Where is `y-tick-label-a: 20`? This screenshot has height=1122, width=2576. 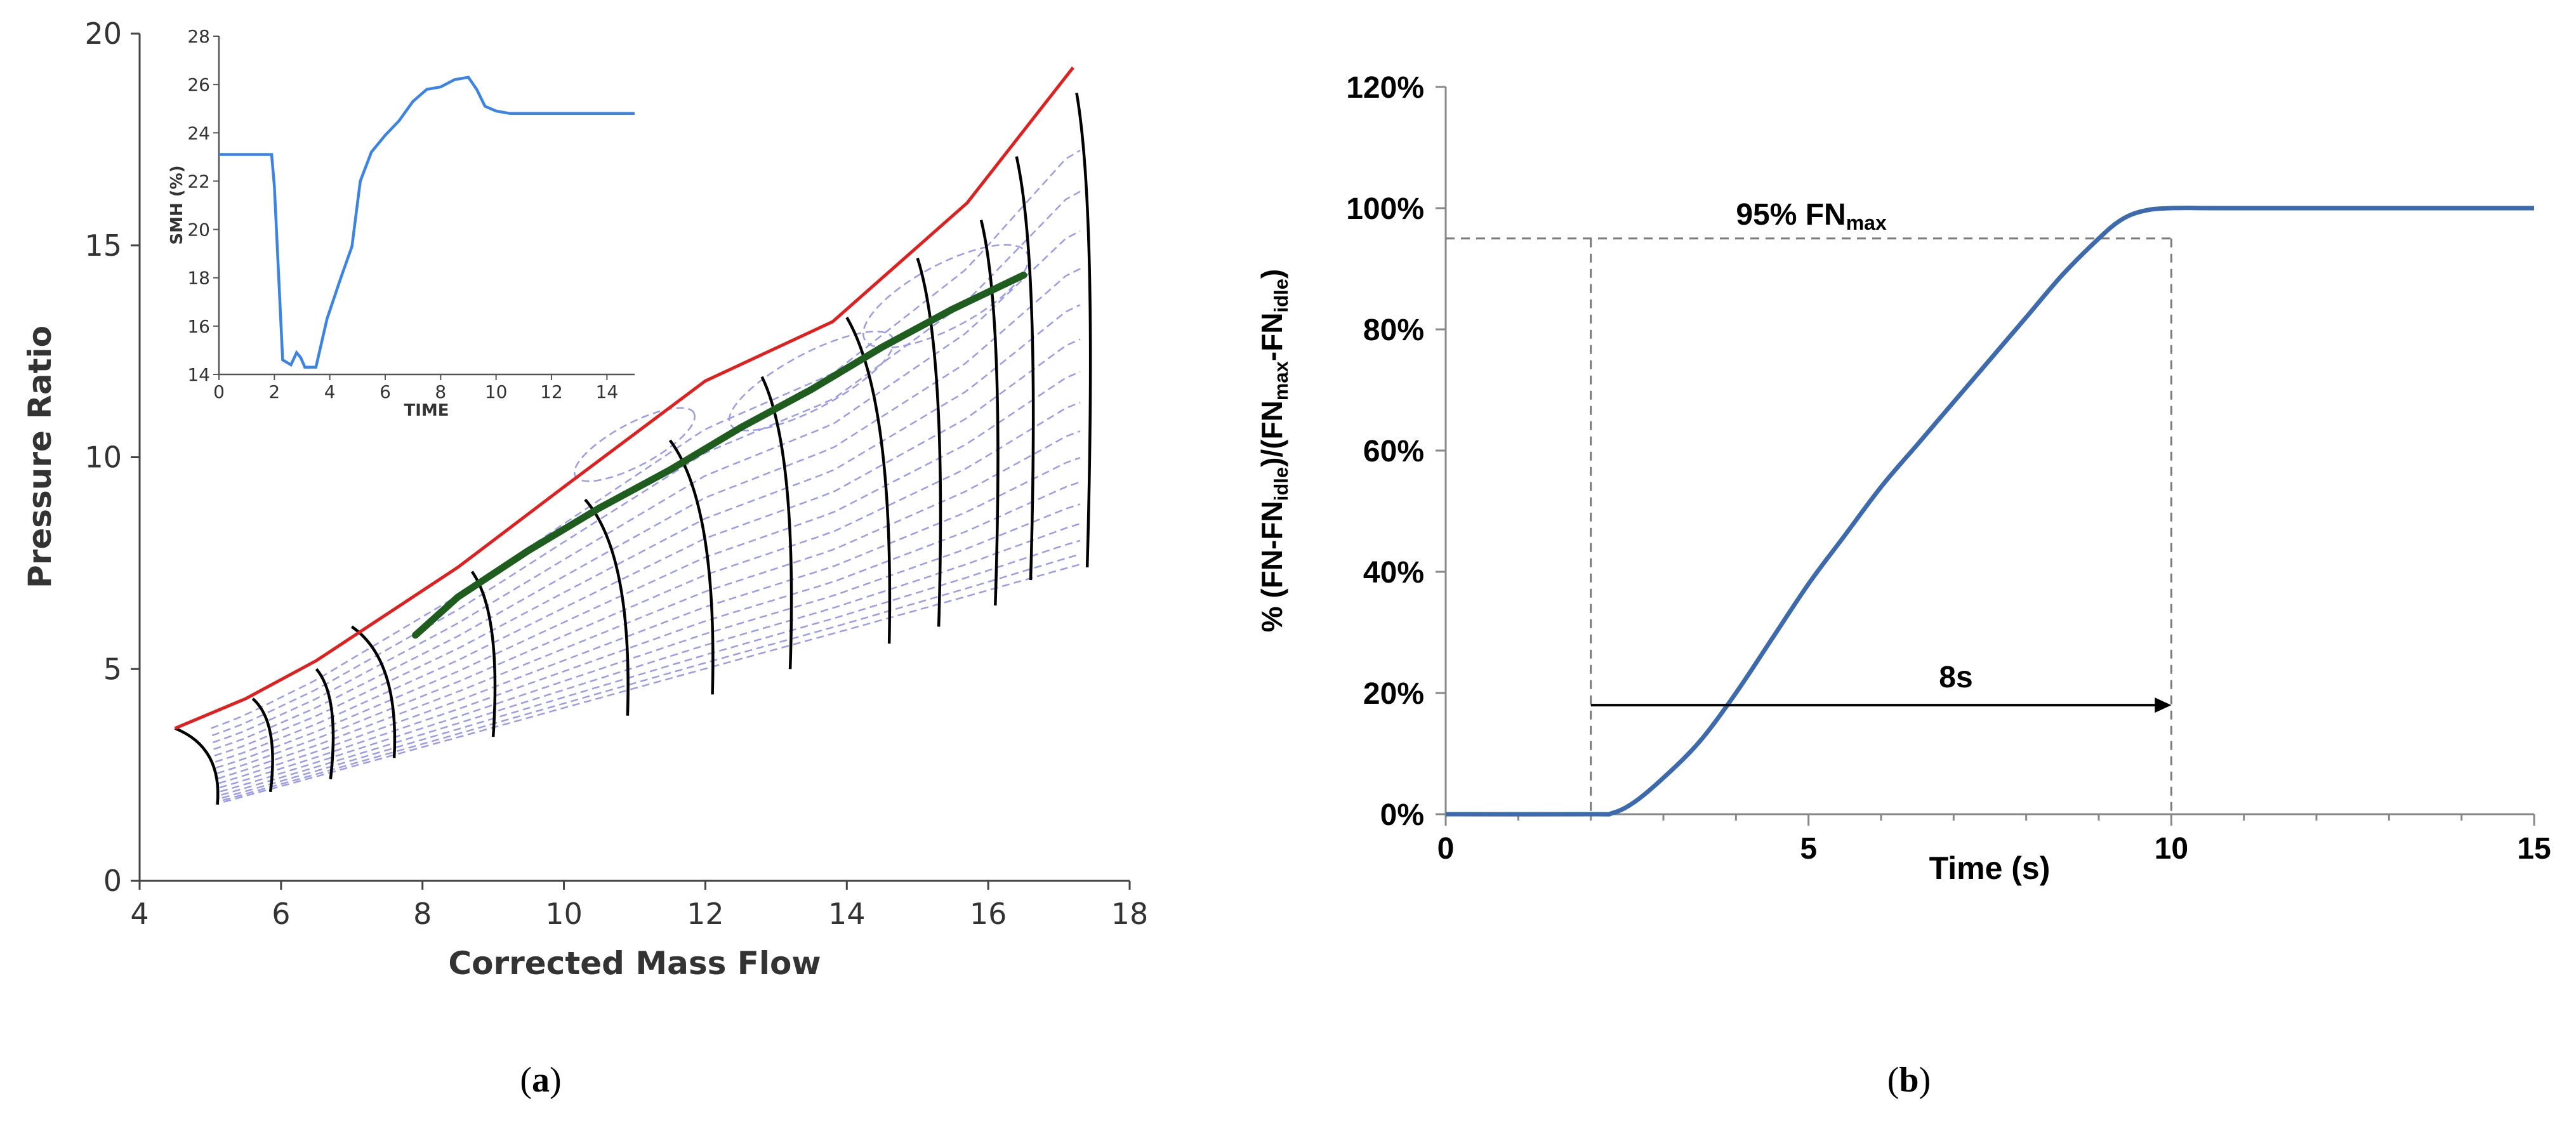
y-tick-label-a: 20 is located at coordinates (103, 33).